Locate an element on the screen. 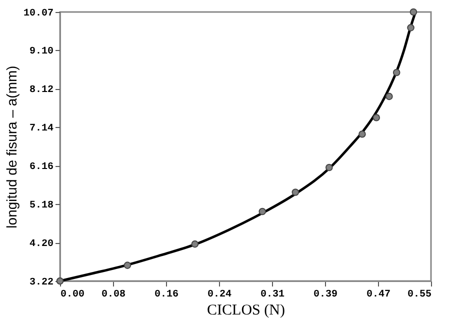 This screenshot has width=454, height=321. x-tick-label: 0.39 is located at coordinates (326, 295).